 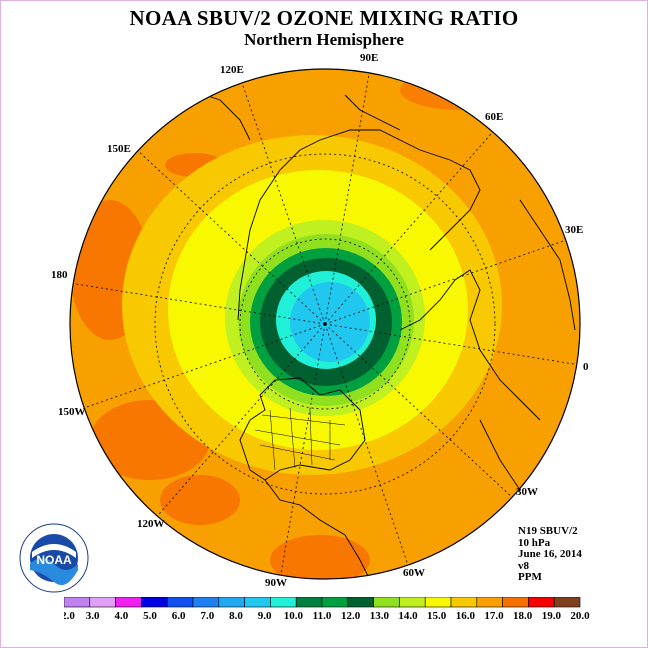 What do you see at coordinates (552, 616) in the screenshot?
I see `colorbar-tick-label: 19.0` at bounding box center [552, 616].